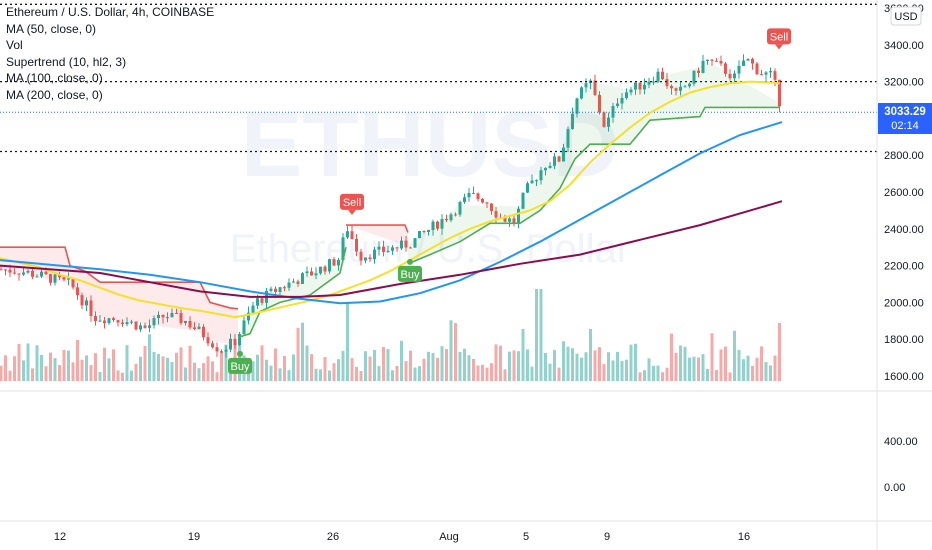 This screenshot has width=932, height=550. I want to click on last-price-badge, so click(905, 118).